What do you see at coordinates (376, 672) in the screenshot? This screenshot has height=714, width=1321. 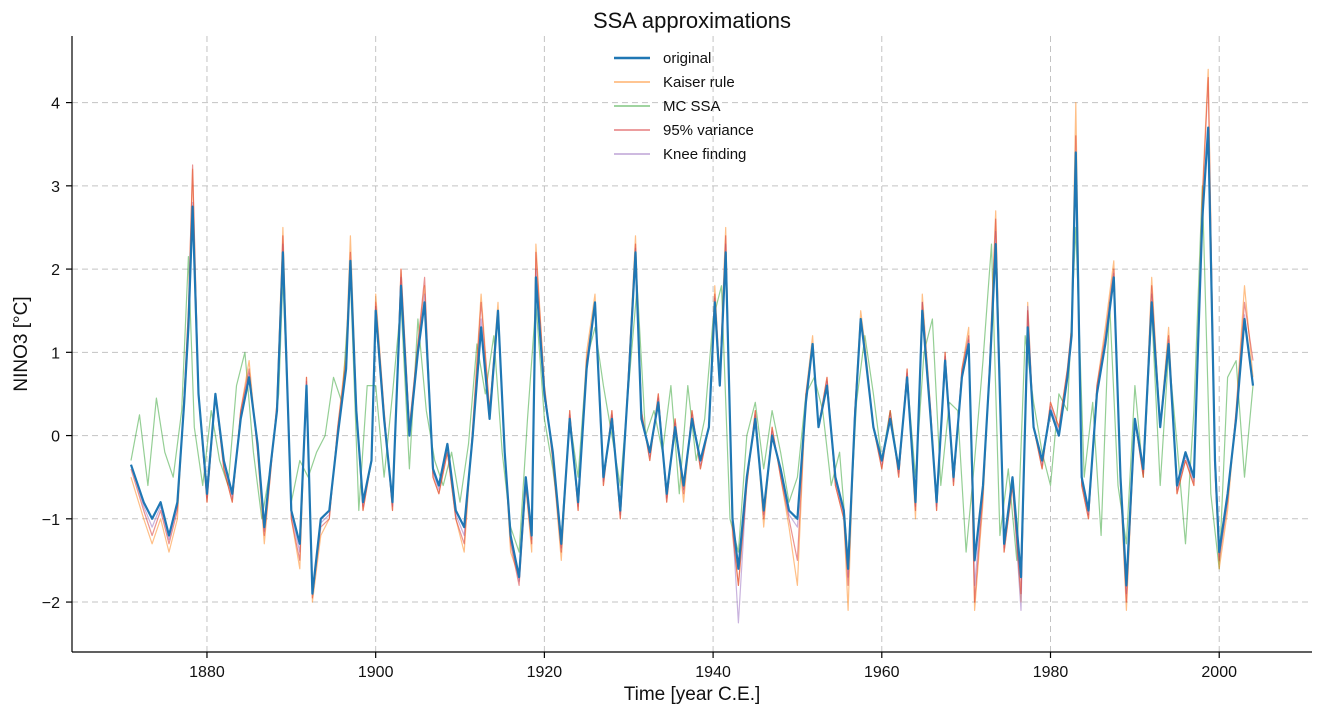 I see `x-tick-label: 1900` at bounding box center [376, 672].